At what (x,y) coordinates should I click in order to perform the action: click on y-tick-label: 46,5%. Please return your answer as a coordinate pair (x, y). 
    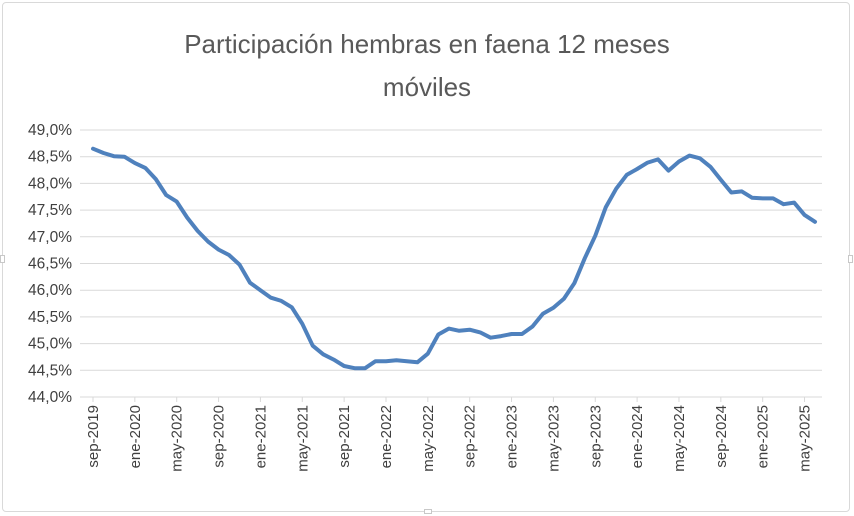
    Looking at the image, I should click on (50, 264).